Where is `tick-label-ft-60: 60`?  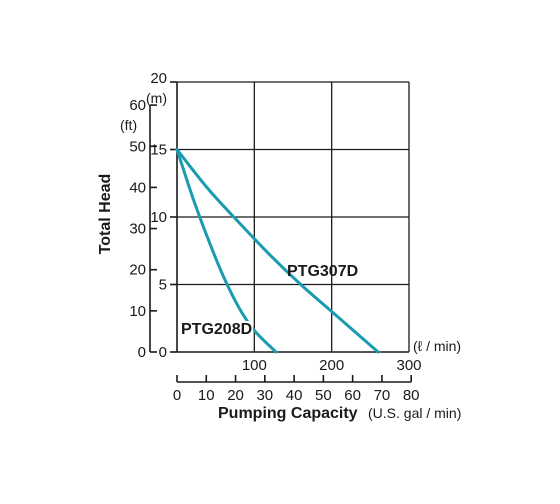
tick-label-ft-60: 60 is located at coordinates (137, 105).